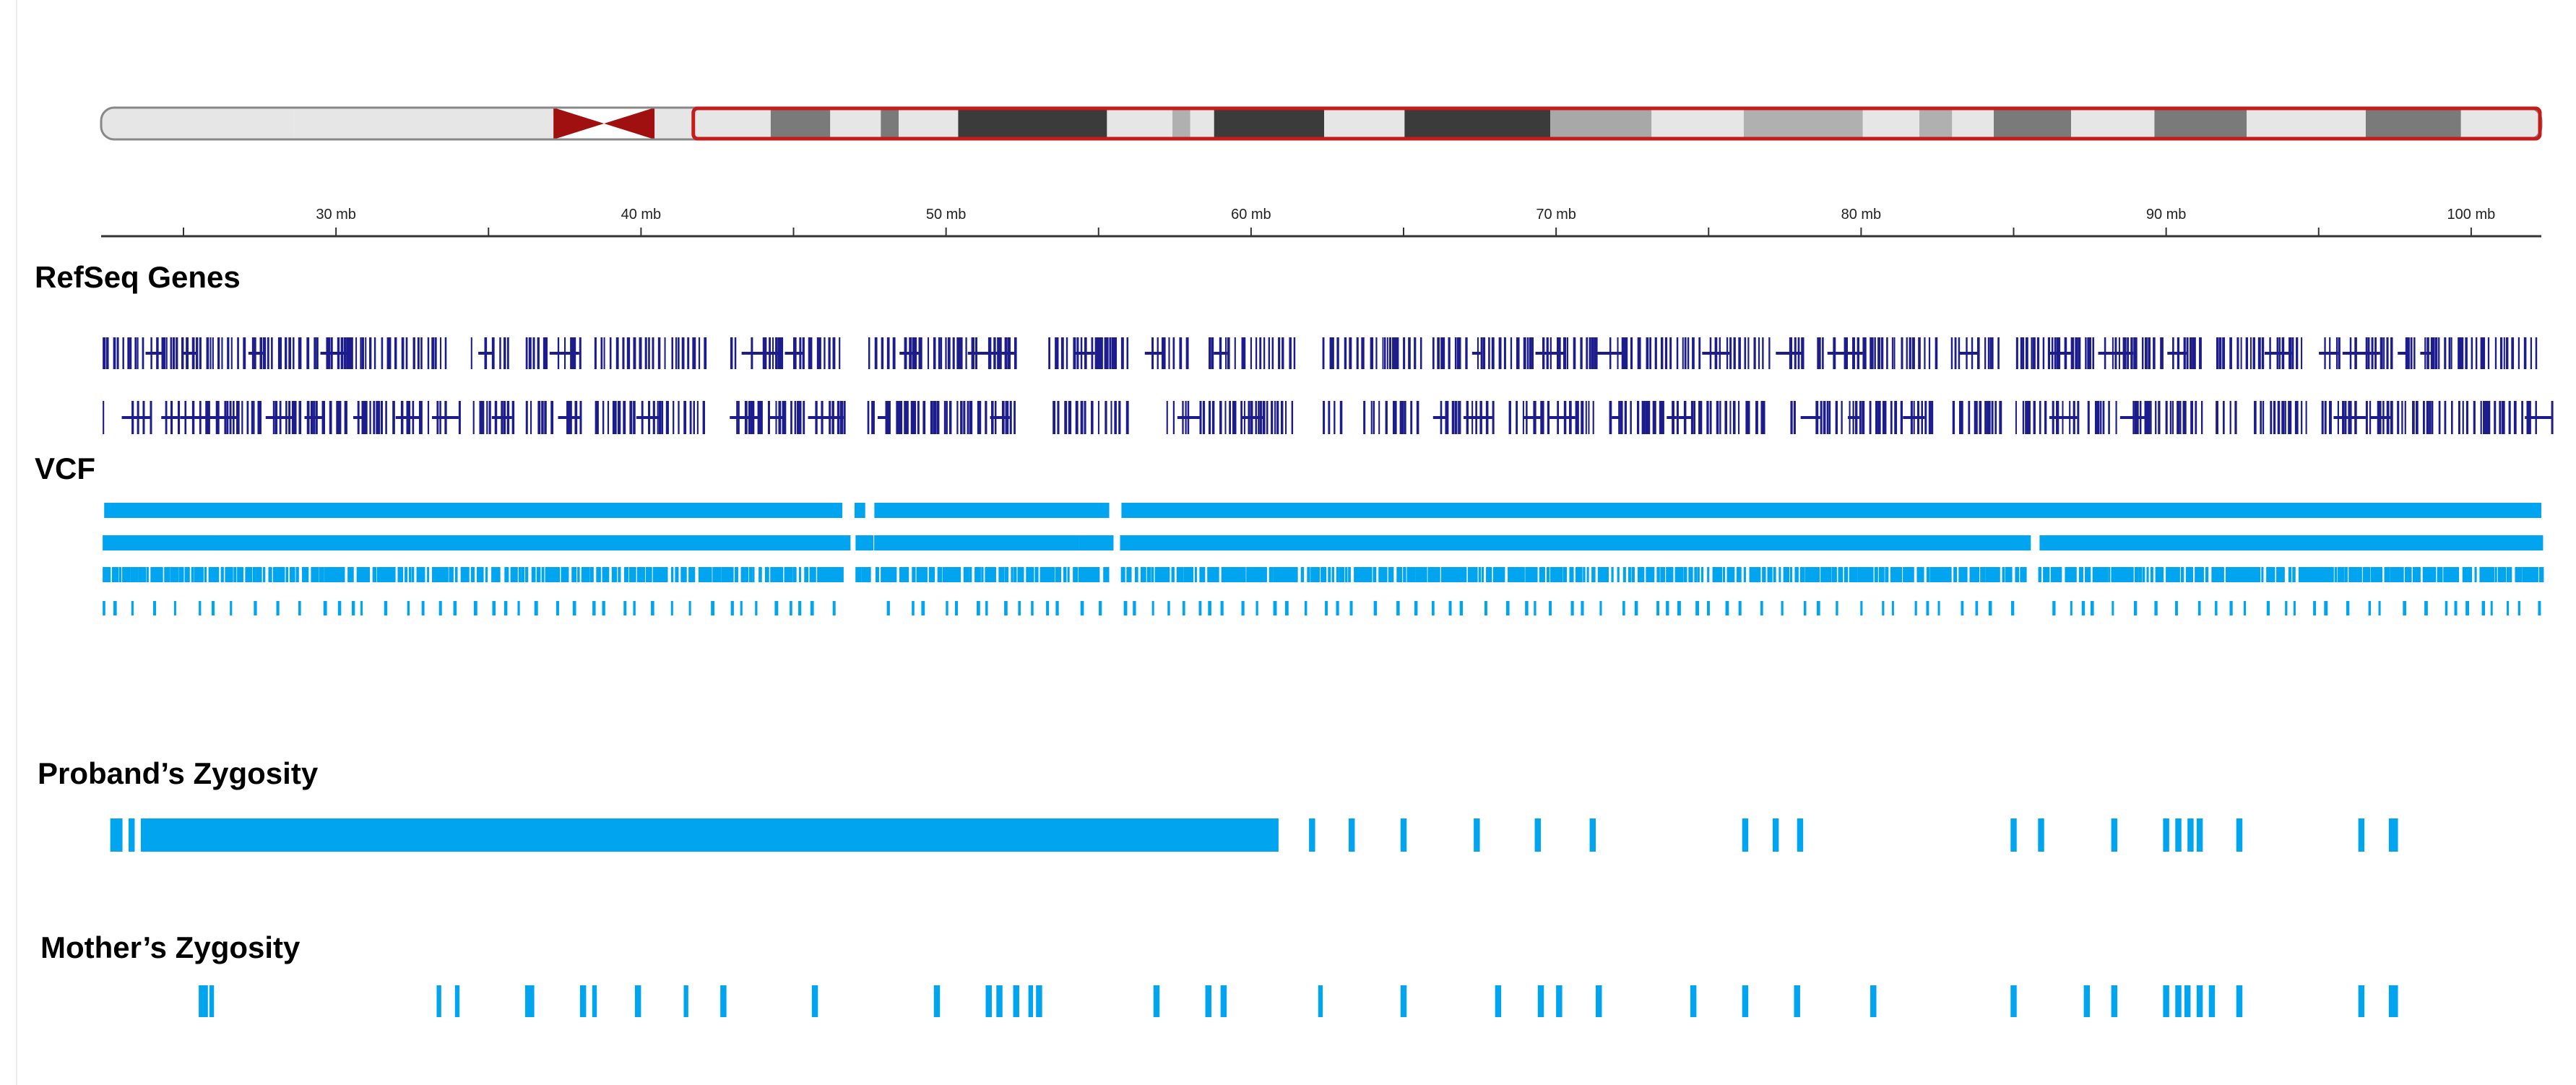 The width and height of the screenshot is (2576, 1085). What do you see at coordinates (1254, 835) in the screenshot?
I see `proband-zygosity-track` at bounding box center [1254, 835].